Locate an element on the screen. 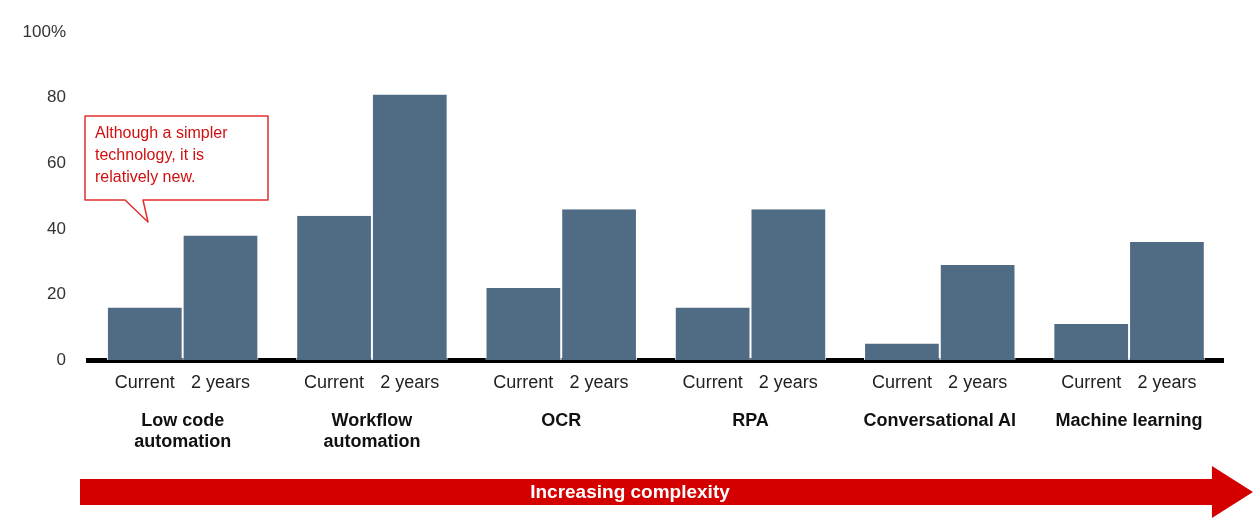 The image size is (1253, 523). y-tick-label: 80 is located at coordinates (56, 97).